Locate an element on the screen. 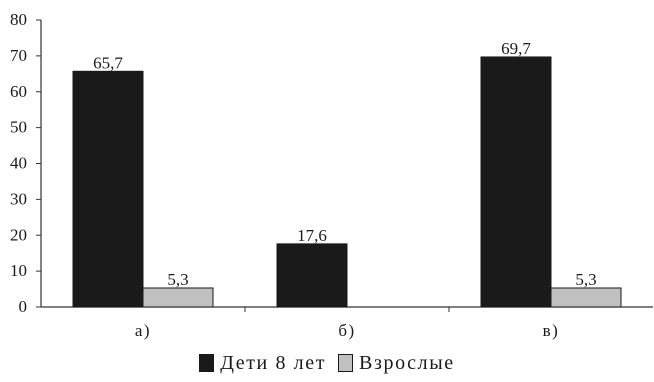 The height and width of the screenshot is (382, 654). x-category-label: в) is located at coordinates (551, 330).